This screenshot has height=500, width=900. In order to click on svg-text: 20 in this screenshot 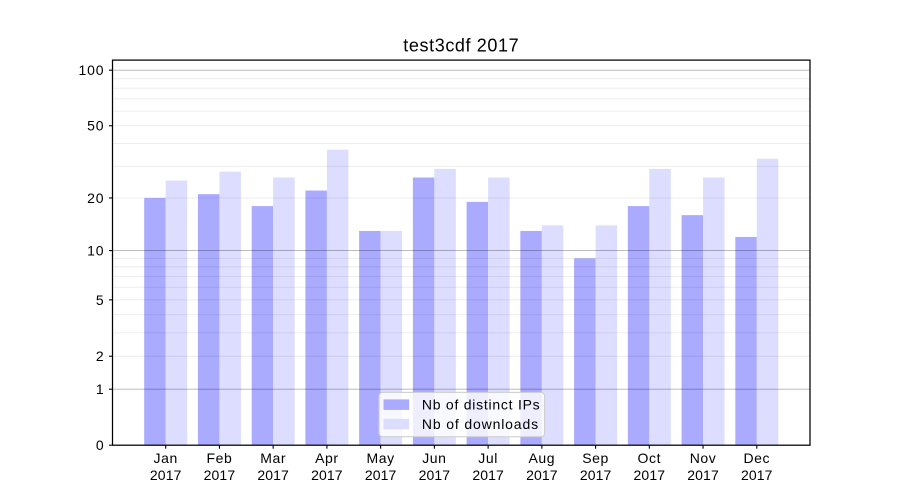, I will do `click(95, 198)`.